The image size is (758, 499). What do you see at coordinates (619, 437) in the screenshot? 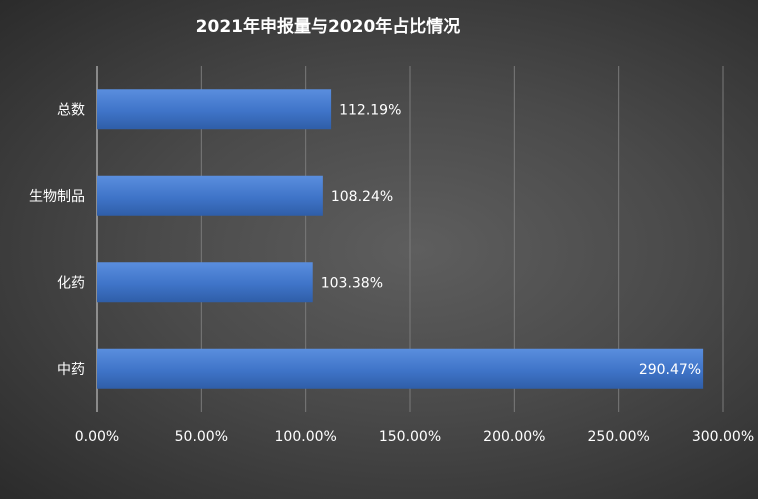
I see `x-tick-label: 250.00%` at bounding box center [619, 437].